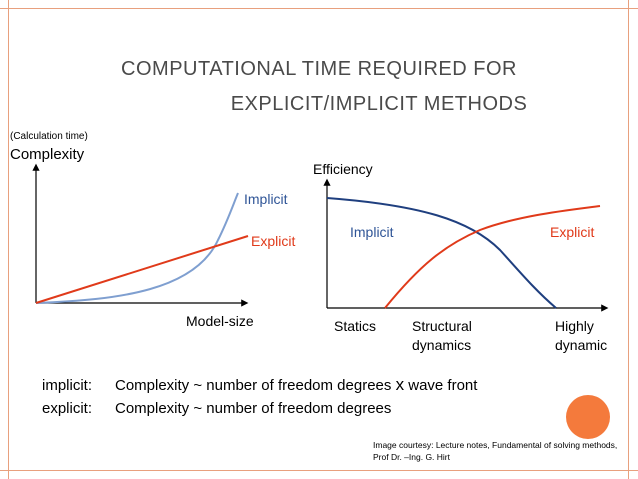  What do you see at coordinates (574, 326) in the screenshot?
I see `right-x-highly-line1: Highly` at bounding box center [574, 326].